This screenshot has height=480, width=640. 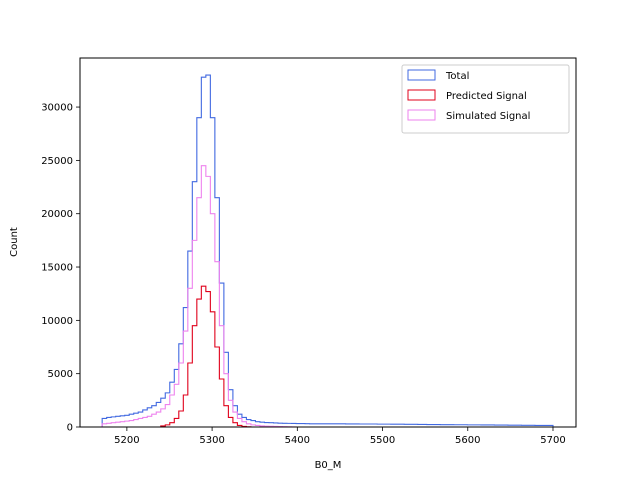 What do you see at coordinates (57, 108) in the screenshot?
I see `y-tick-label: 30000` at bounding box center [57, 108].